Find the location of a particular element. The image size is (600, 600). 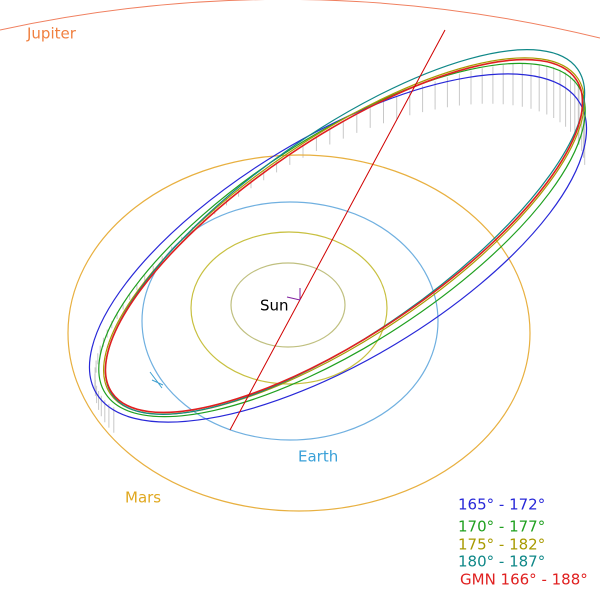

legend-entry: GMN 166° - 188° is located at coordinates (524, 580).